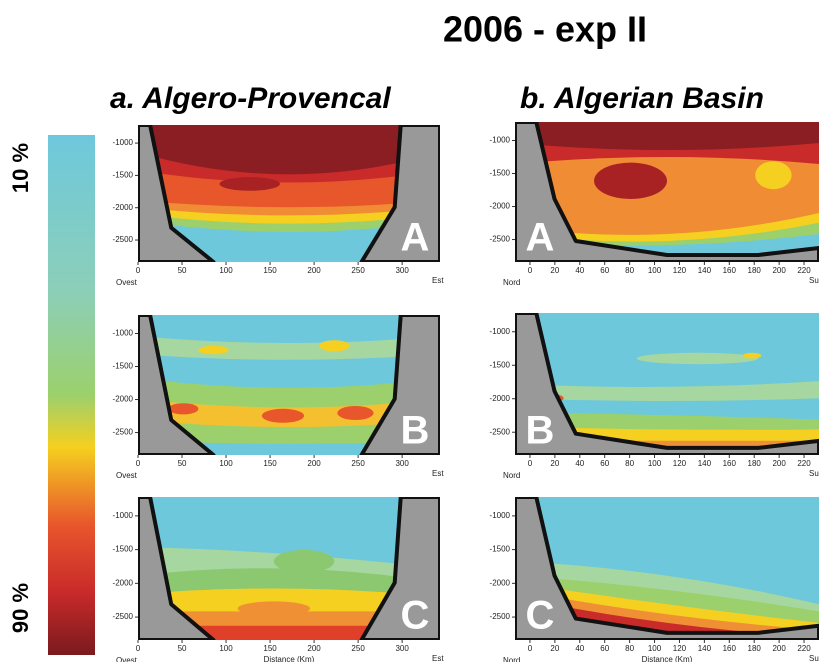 The width and height of the screenshot is (819, 662). Describe the element at coordinates (545, 29) in the screenshot. I see `figure-title: 2006 - exp II` at that location.